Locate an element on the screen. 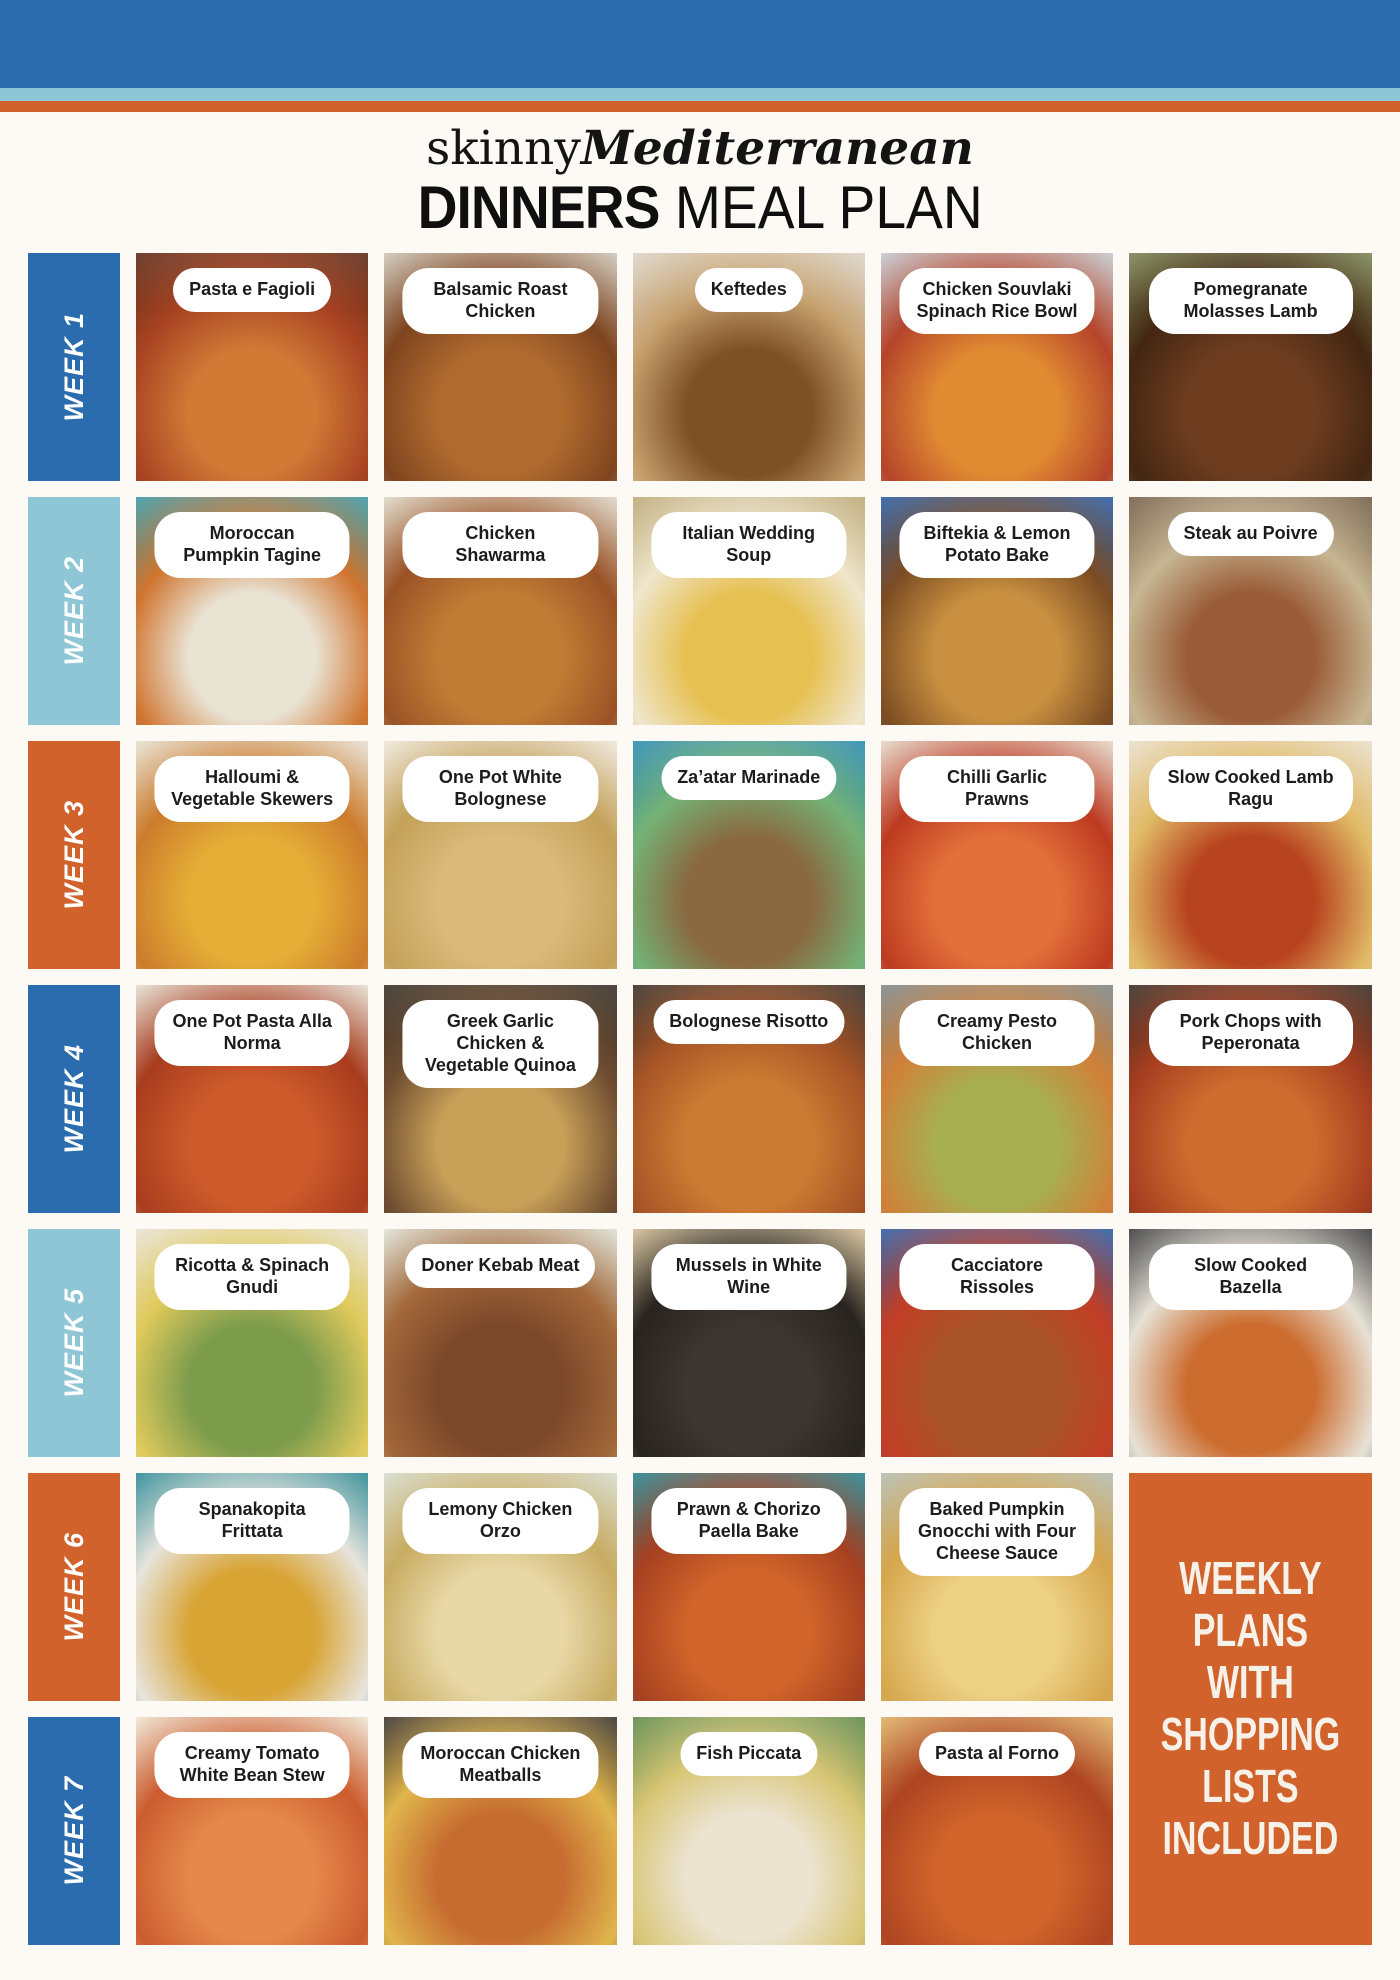  meal-photo: Ricotta & Spinach Gnudi is located at coordinates (252, 1343).